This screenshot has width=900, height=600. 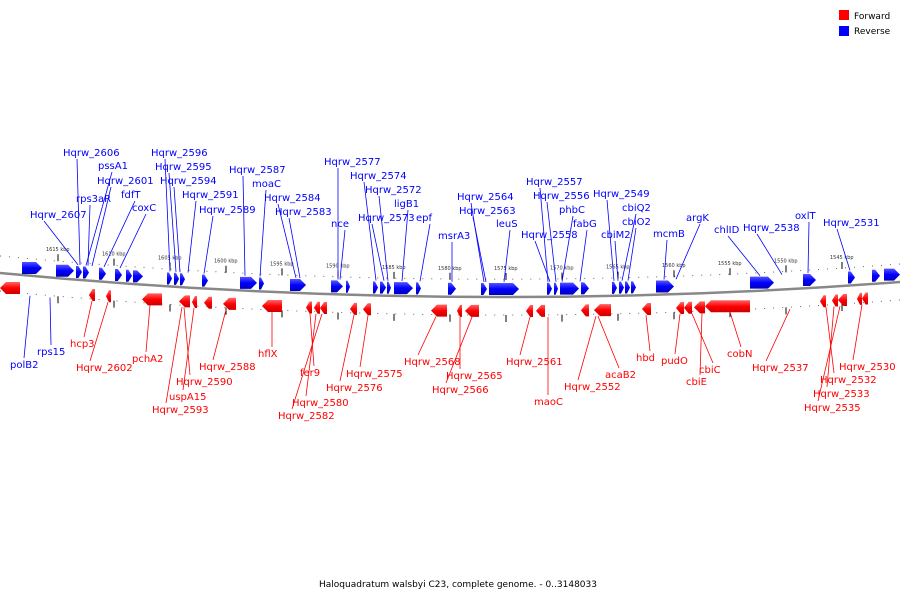 What do you see at coordinates (474, 376) in the screenshot?
I see `gene-label: Hqrw_2565` at bounding box center [474, 376].